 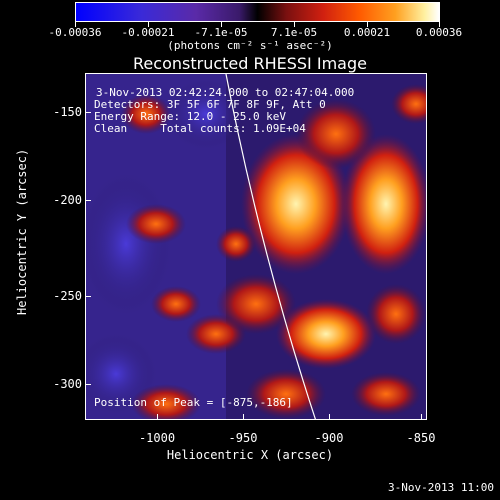 What do you see at coordinates (67, 384) in the screenshot?
I see `y-tick-label: -300` at bounding box center [67, 384].